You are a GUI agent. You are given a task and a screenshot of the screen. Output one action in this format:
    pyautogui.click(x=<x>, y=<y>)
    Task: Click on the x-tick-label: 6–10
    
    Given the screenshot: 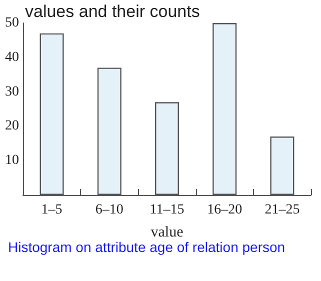 What is the action you would take?
    pyautogui.click(x=109, y=210)
    